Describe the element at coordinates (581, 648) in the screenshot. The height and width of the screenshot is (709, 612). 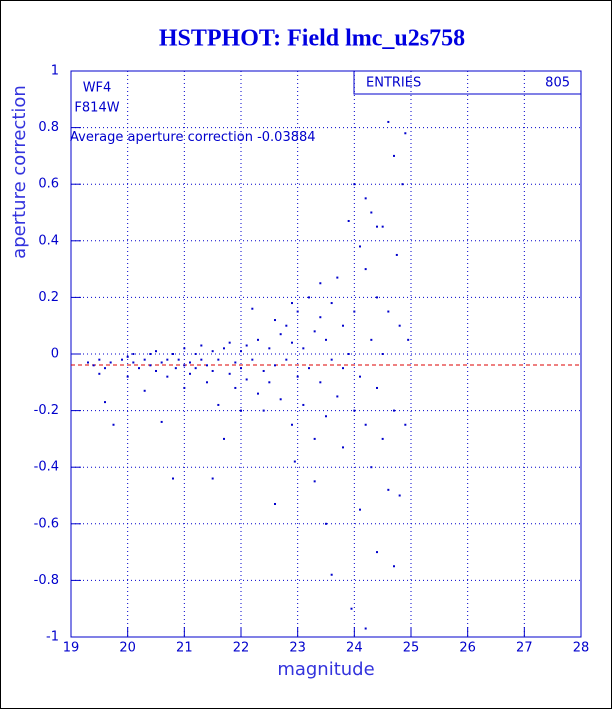
I see `x-tick-label: 28` at that location.